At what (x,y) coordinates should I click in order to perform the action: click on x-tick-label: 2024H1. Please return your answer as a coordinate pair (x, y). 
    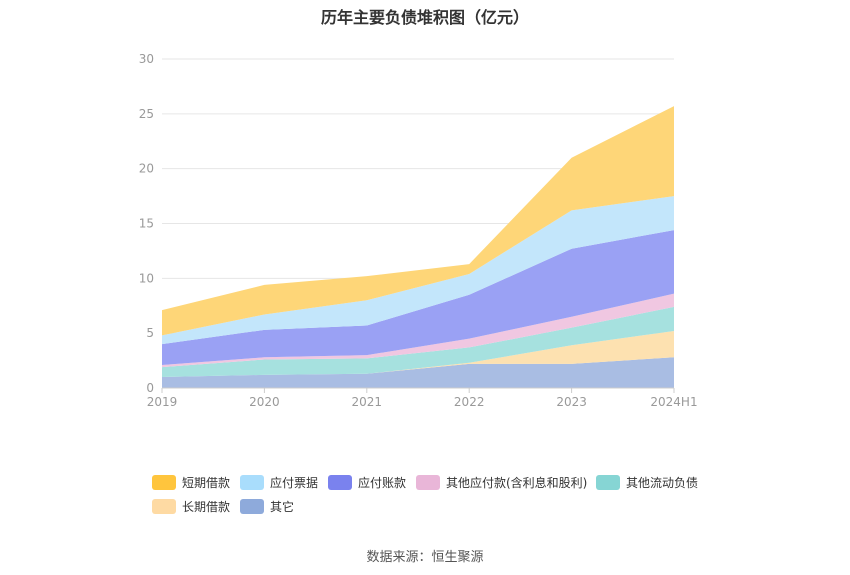
    Looking at the image, I should click on (673, 402).